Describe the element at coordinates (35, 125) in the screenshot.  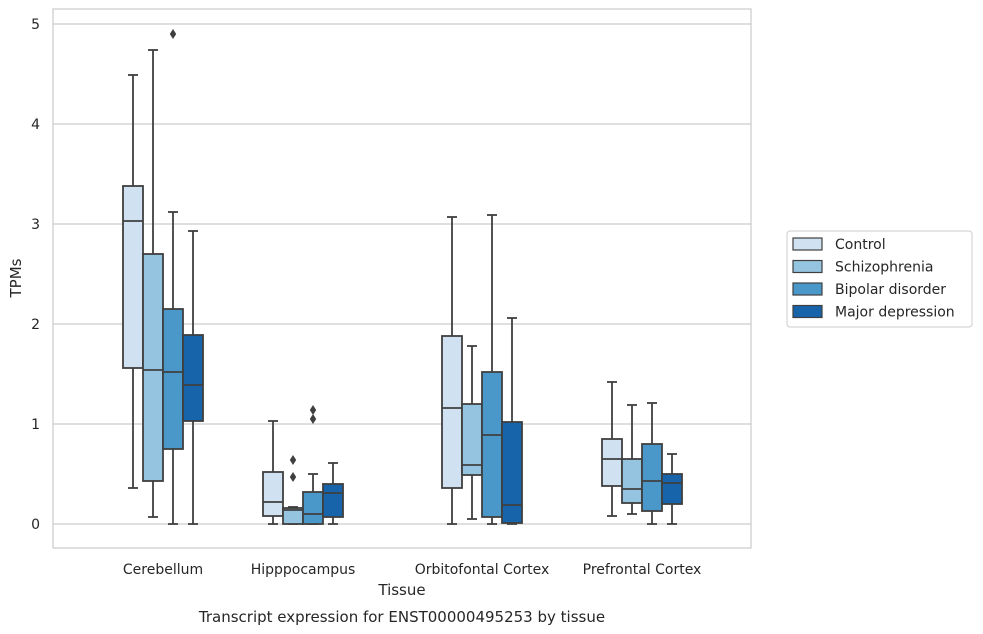
I see `y-tick-label: 4` at that location.